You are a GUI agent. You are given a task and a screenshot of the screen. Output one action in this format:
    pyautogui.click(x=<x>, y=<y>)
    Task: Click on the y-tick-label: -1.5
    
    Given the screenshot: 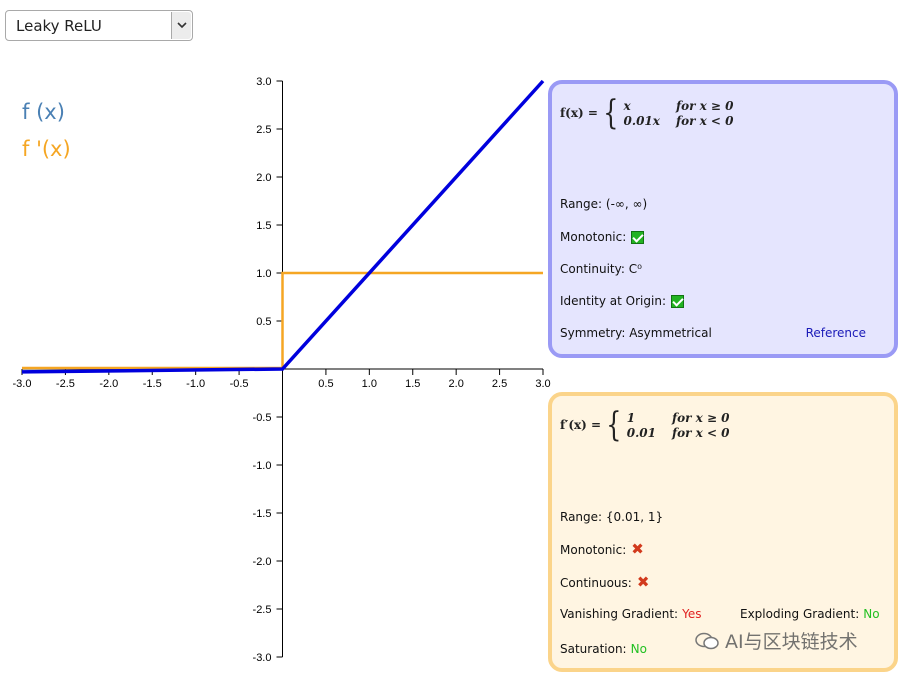 What is the action you would take?
    pyautogui.click(x=262, y=514)
    